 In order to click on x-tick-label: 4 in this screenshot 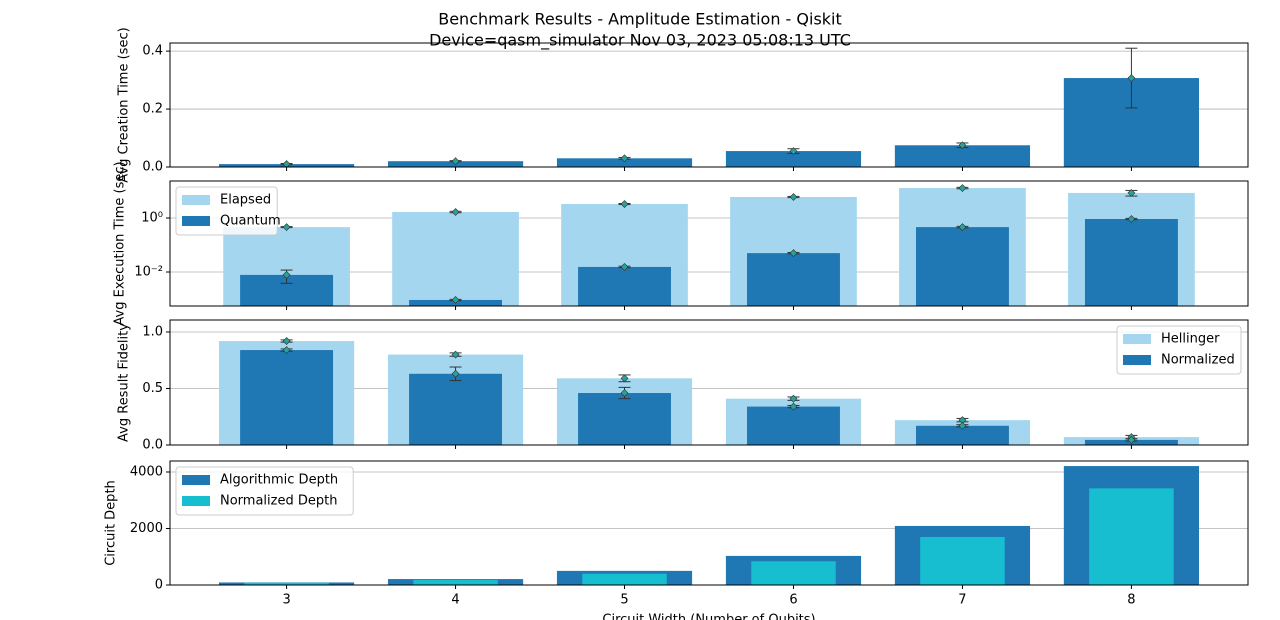, I will do `click(455, 600)`.